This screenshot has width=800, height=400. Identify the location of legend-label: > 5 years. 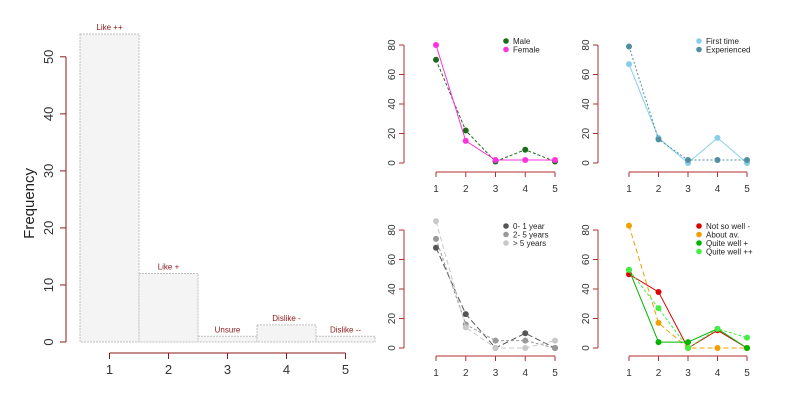
(529, 243).